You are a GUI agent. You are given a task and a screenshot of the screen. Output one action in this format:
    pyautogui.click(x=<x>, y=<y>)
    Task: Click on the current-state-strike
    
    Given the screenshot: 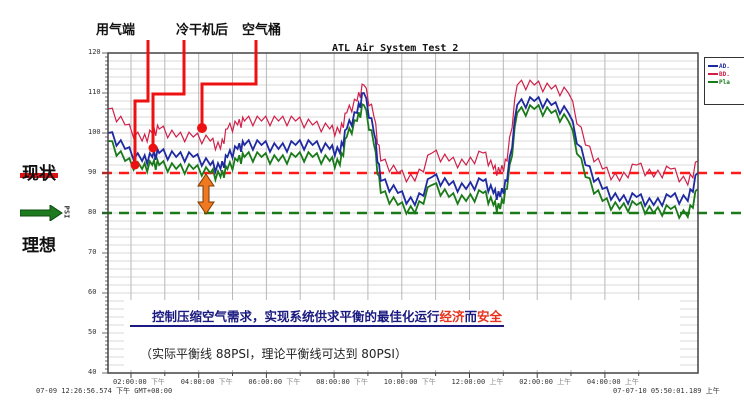 What is the action you would take?
    pyautogui.click(x=39, y=175)
    